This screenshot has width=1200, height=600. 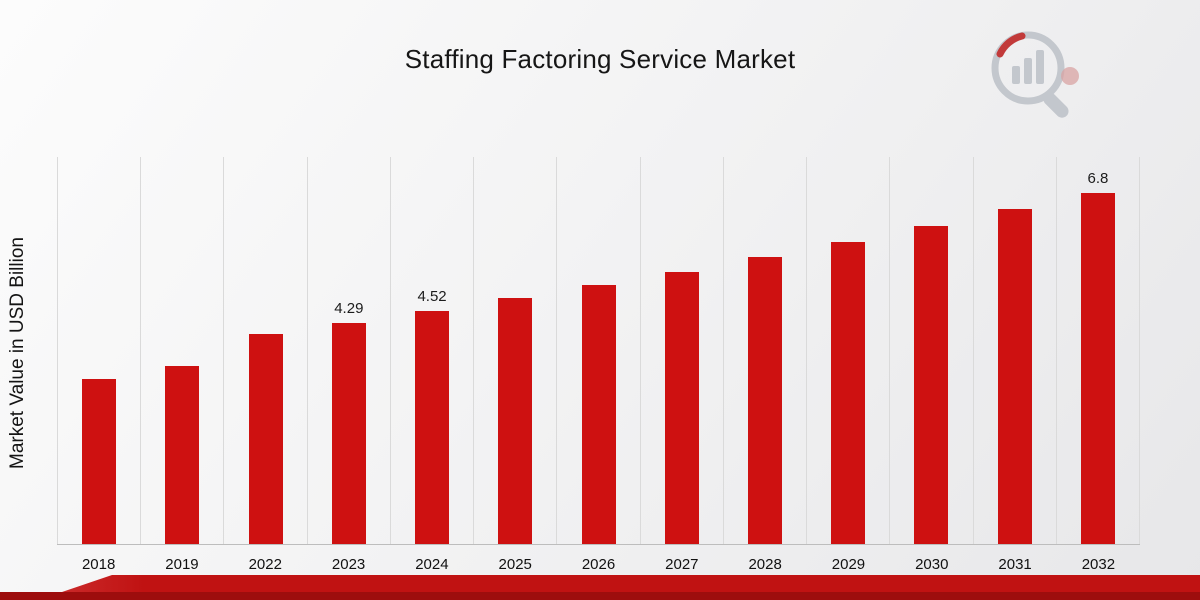 What do you see at coordinates (432, 296) in the screenshot?
I see `bar-value-label: 4.52` at bounding box center [432, 296].